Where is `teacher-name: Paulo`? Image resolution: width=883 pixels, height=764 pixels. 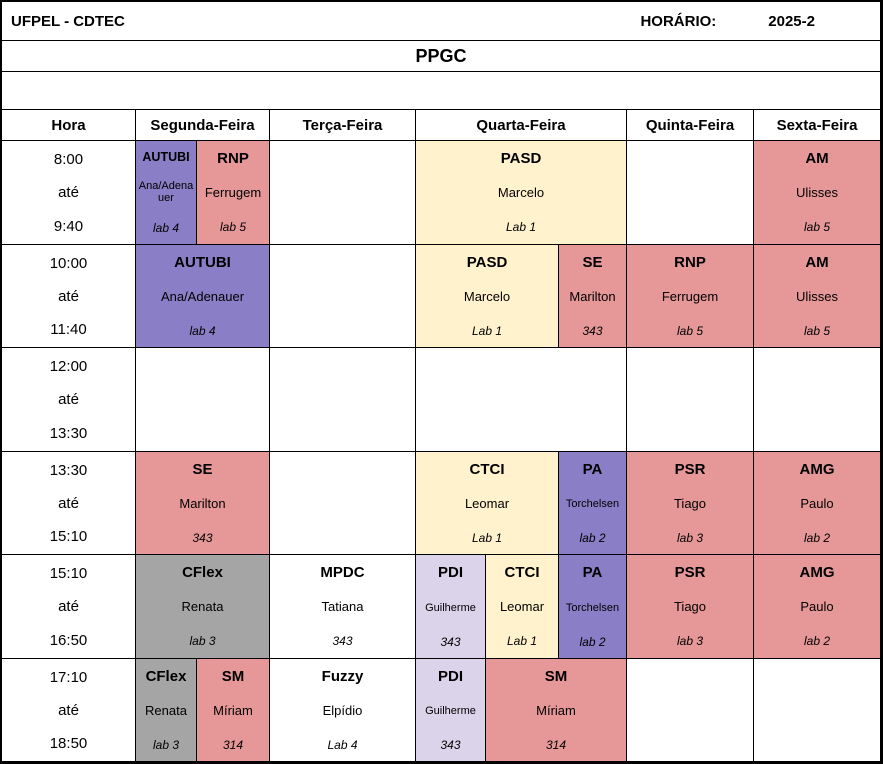 teacher-name: Paulo is located at coordinates (817, 607).